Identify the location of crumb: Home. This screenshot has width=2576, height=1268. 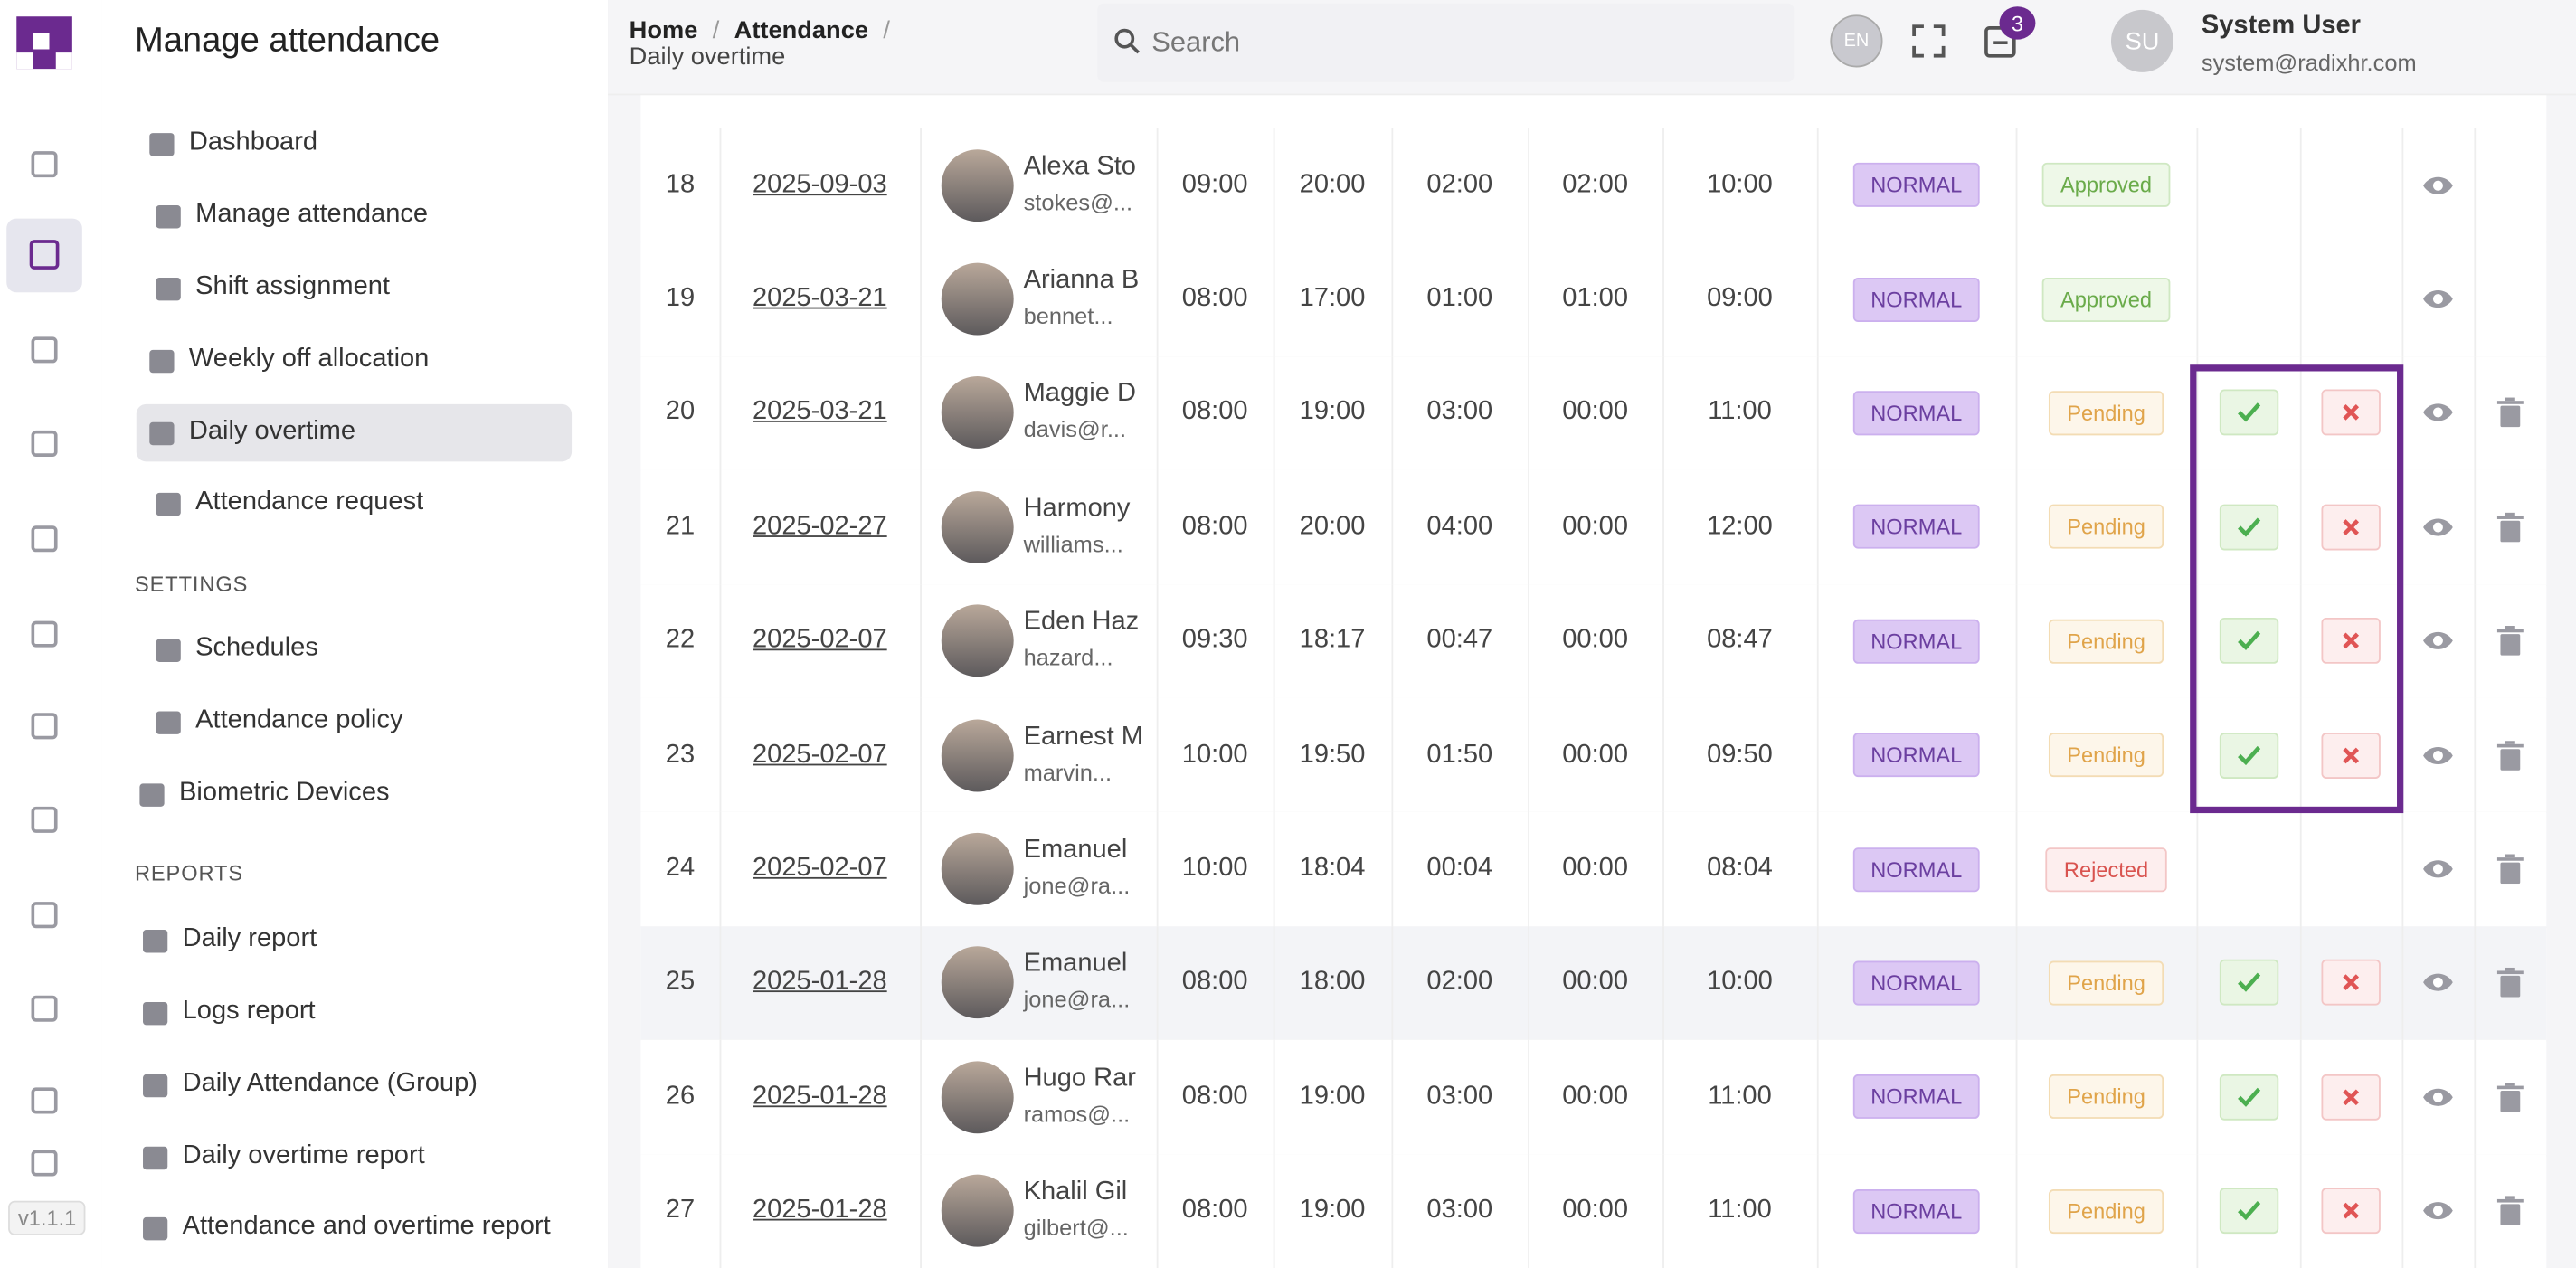
(663, 30).